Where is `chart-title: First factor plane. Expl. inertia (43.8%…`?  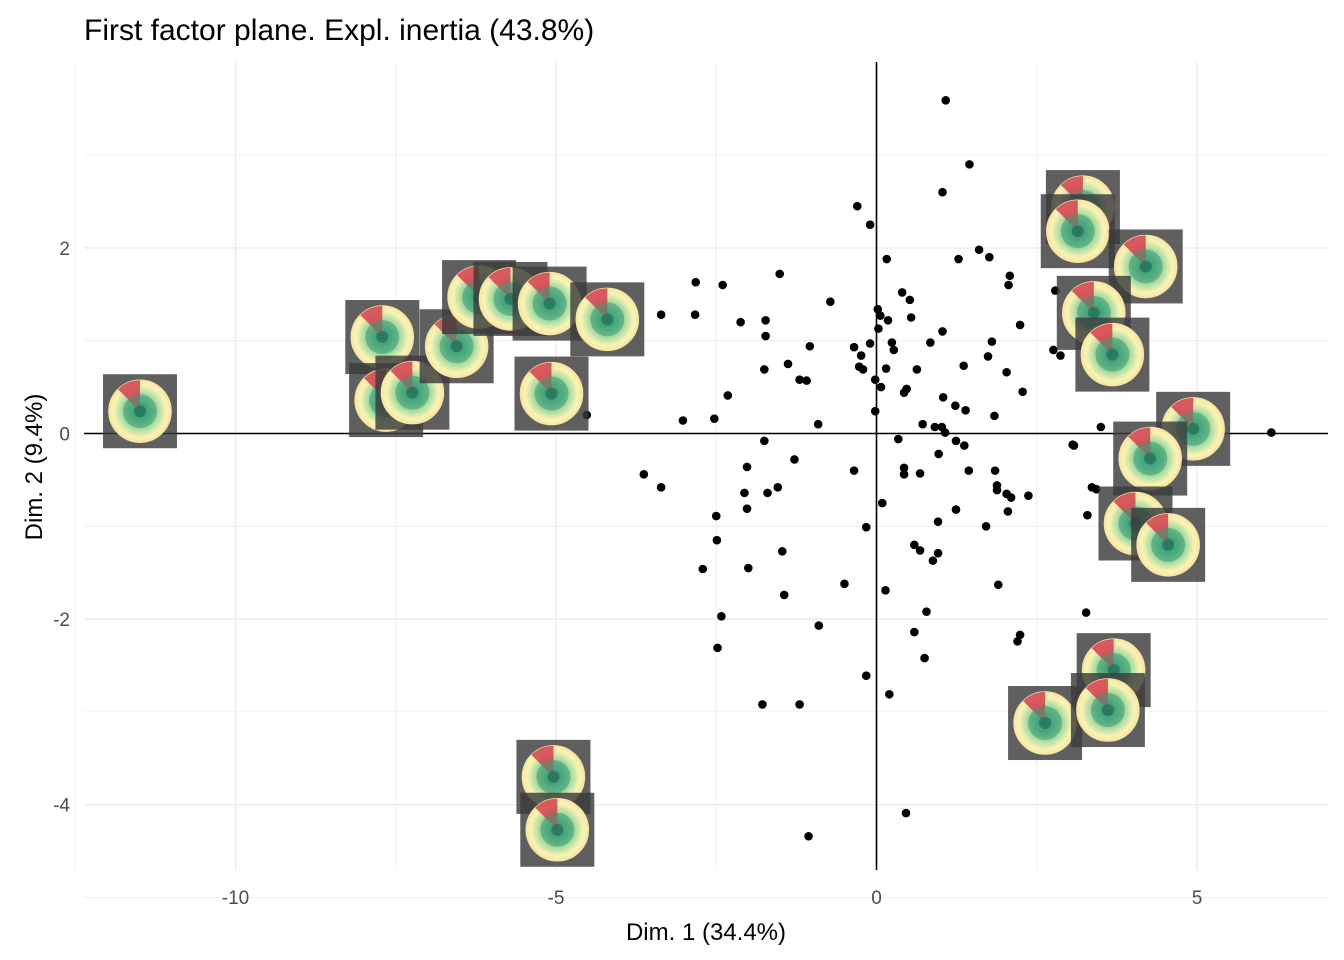
chart-title: First factor plane. Expl. inertia (43.8%… is located at coordinates (339, 30).